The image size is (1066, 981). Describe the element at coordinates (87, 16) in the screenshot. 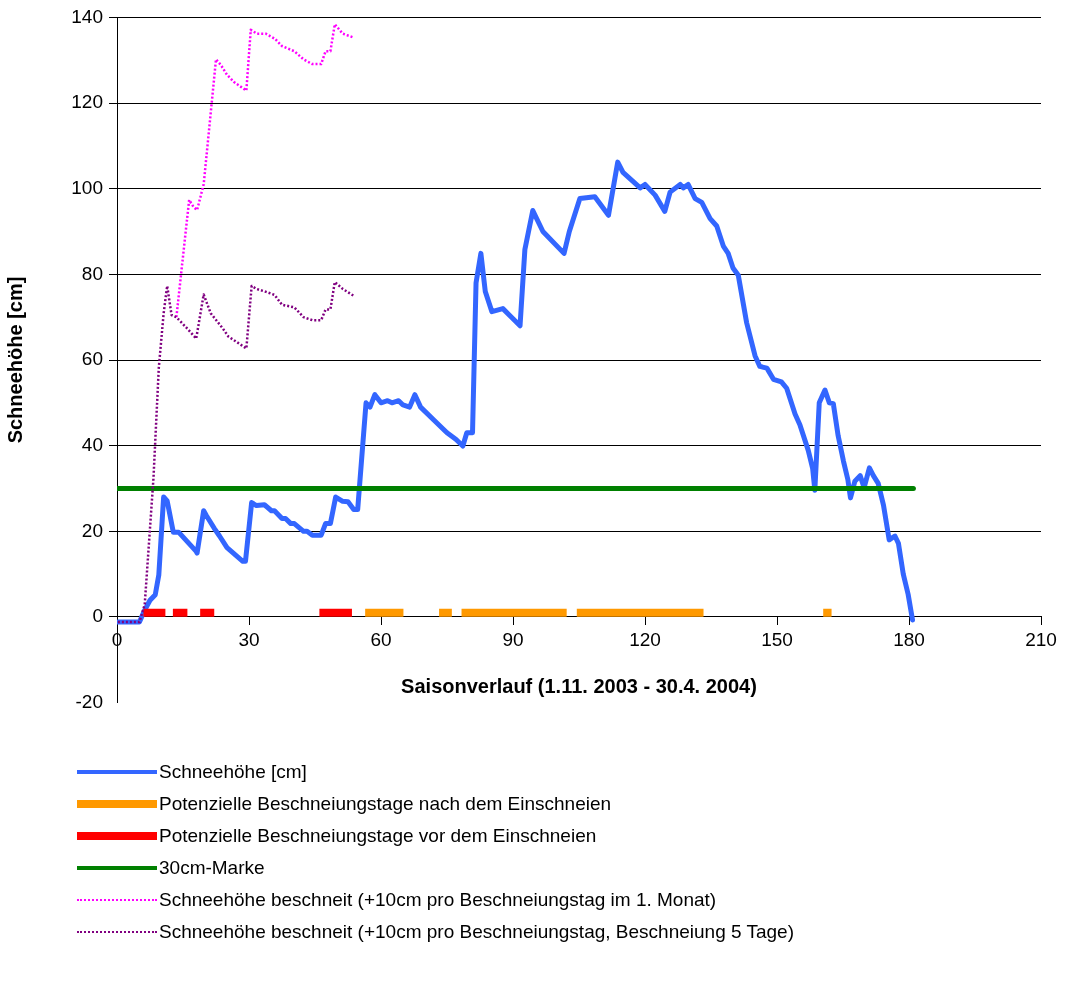

I see `y-tick-label: 140` at that location.